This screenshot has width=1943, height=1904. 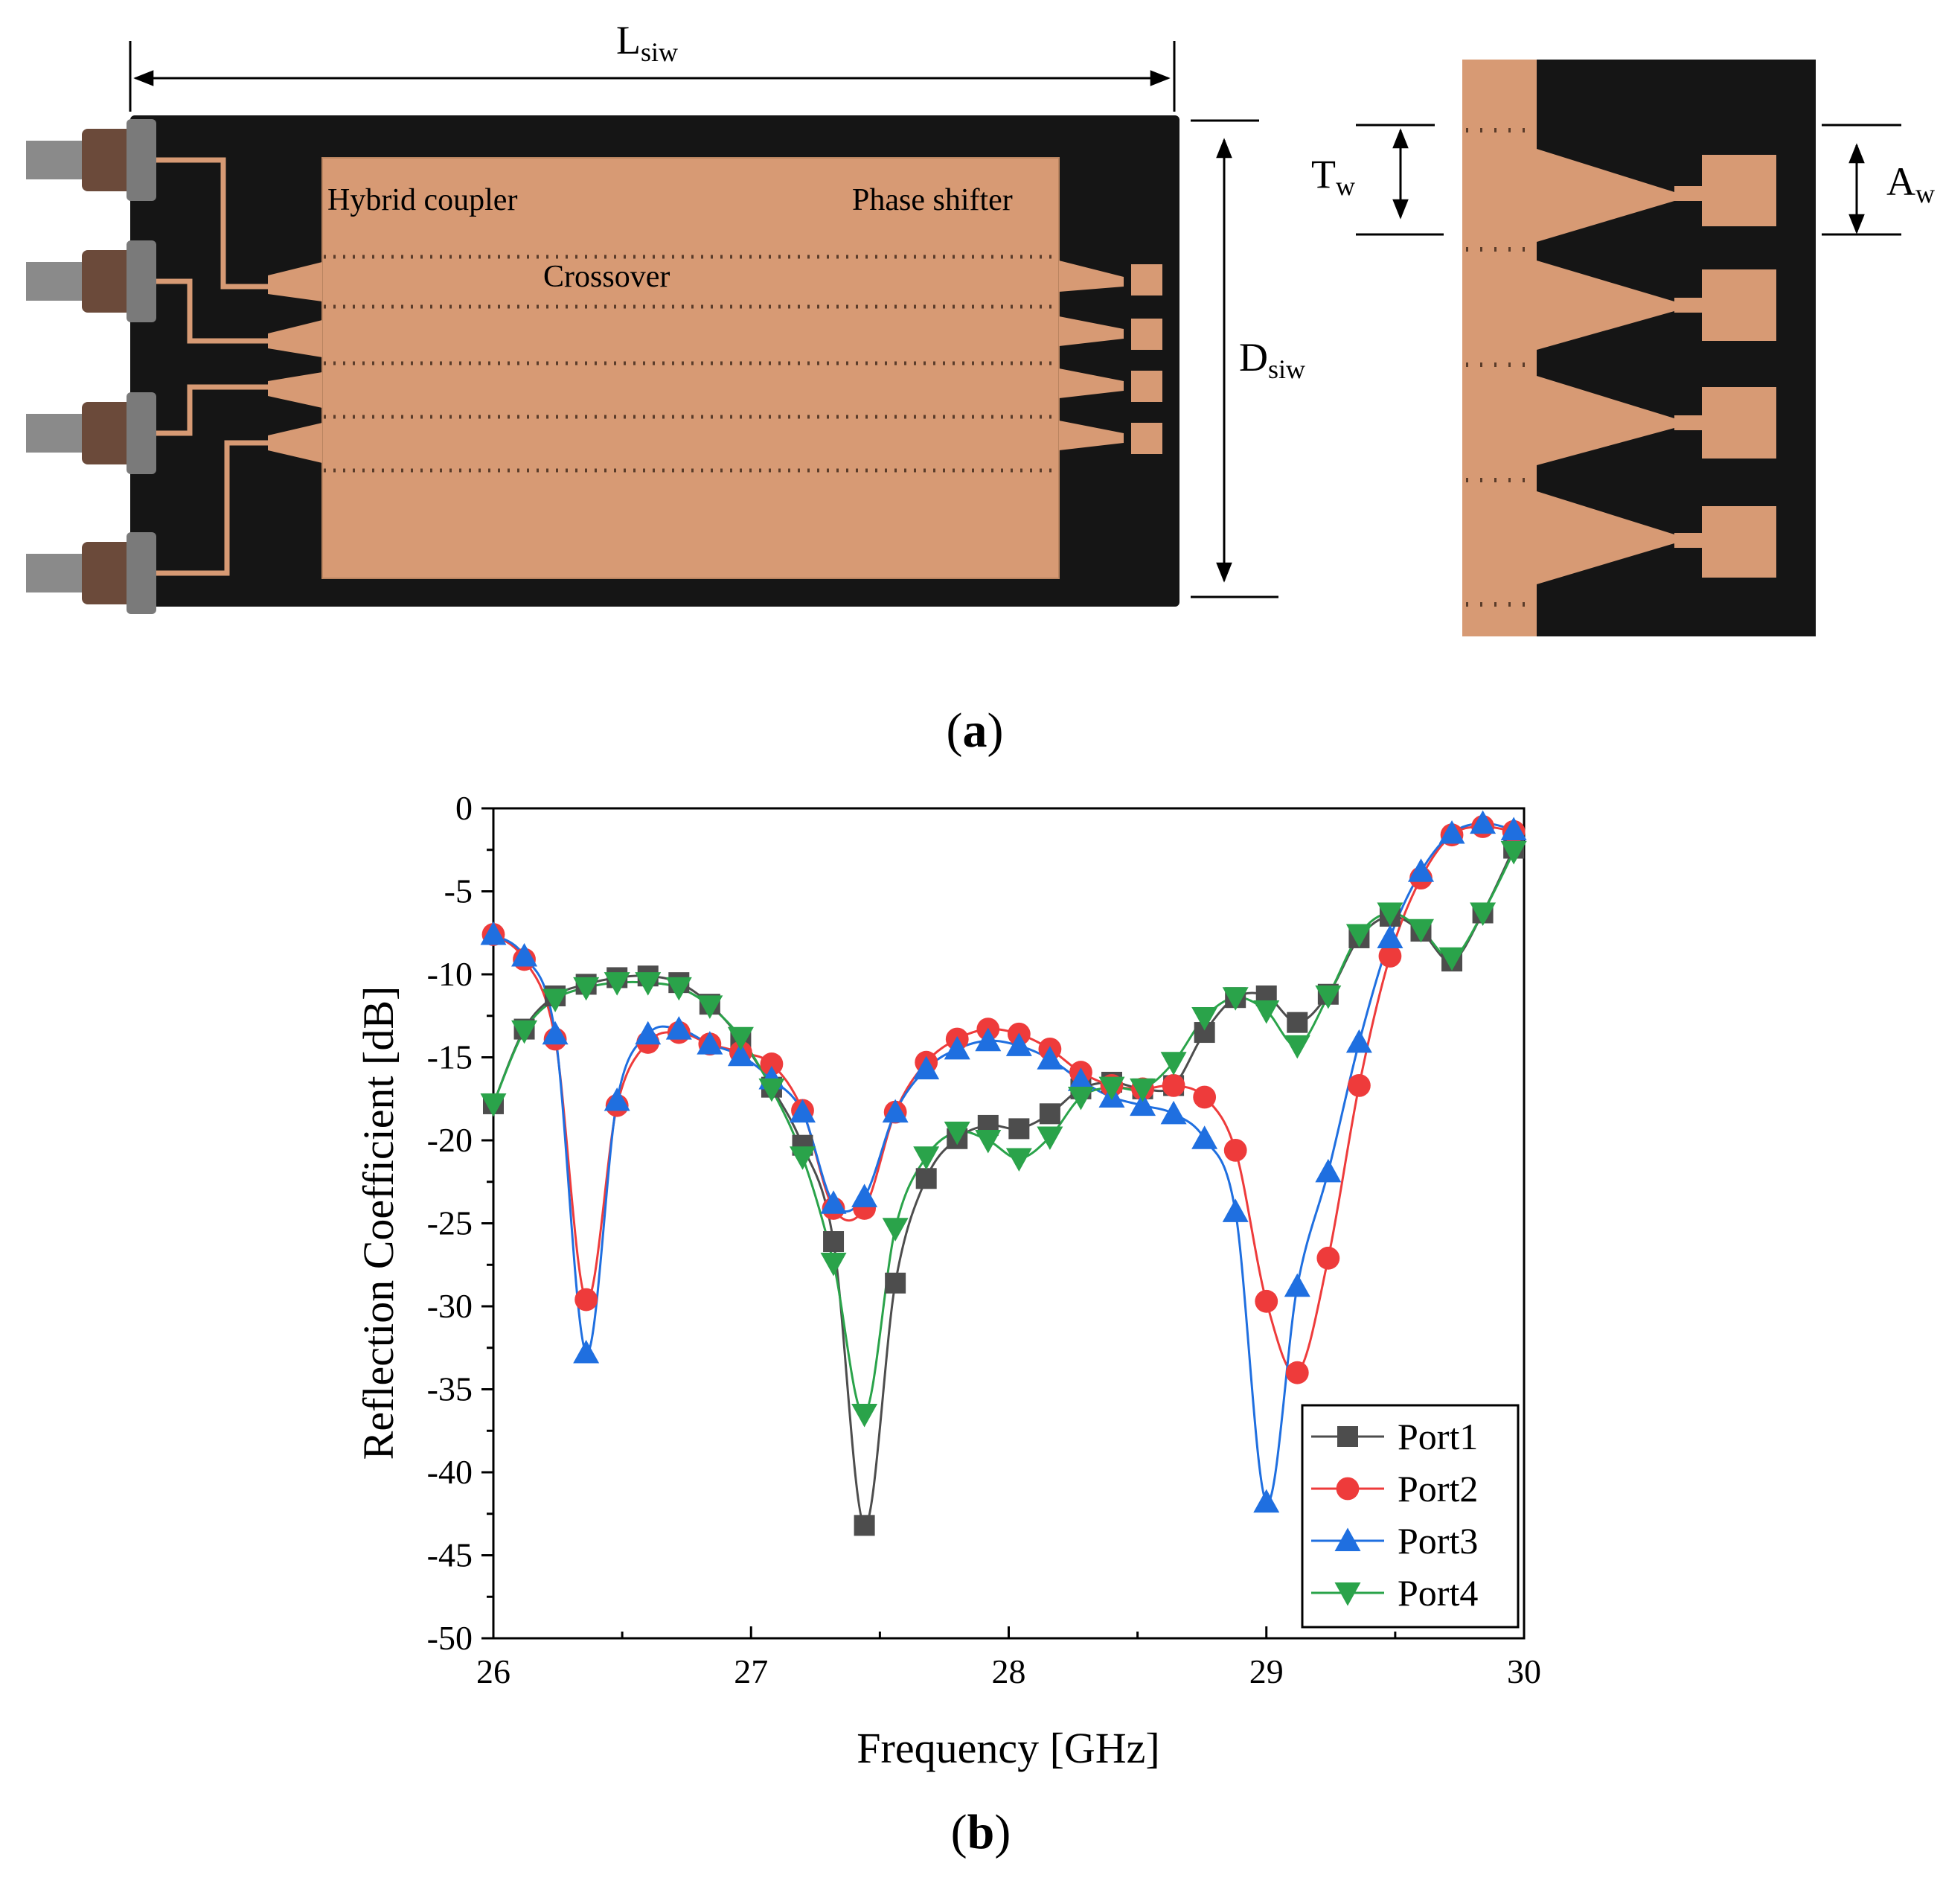 What do you see at coordinates (91, 366) in the screenshot?
I see `sma-connectors` at bounding box center [91, 366].